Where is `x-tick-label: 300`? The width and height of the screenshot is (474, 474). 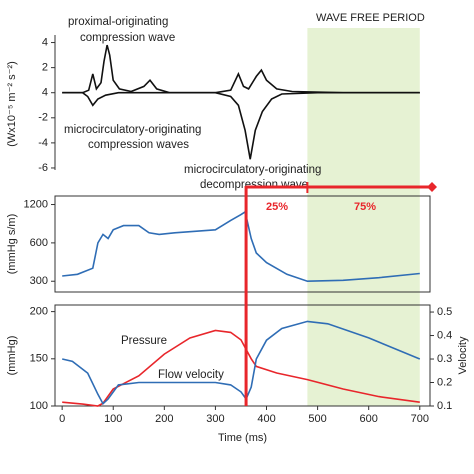 x-tick-label: 300 is located at coordinates (215, 419).